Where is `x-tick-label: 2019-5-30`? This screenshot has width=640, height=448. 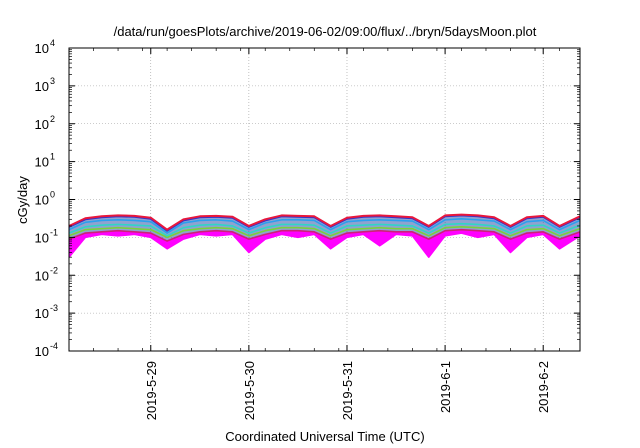 x-tick-label: 2019-5-30 is located at coordinates (249, 390).